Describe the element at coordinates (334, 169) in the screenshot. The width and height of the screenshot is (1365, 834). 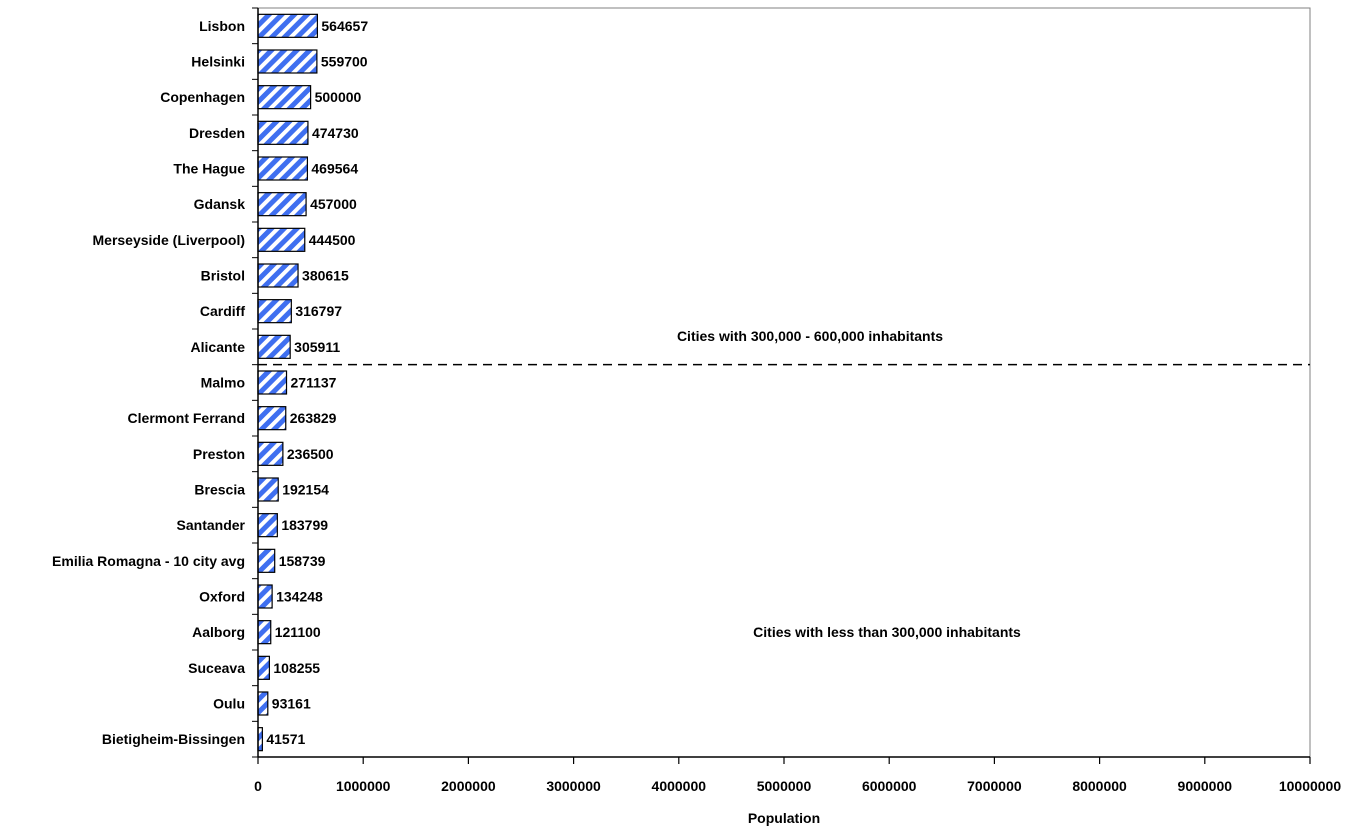
I see `value-label: 469564` at that location.